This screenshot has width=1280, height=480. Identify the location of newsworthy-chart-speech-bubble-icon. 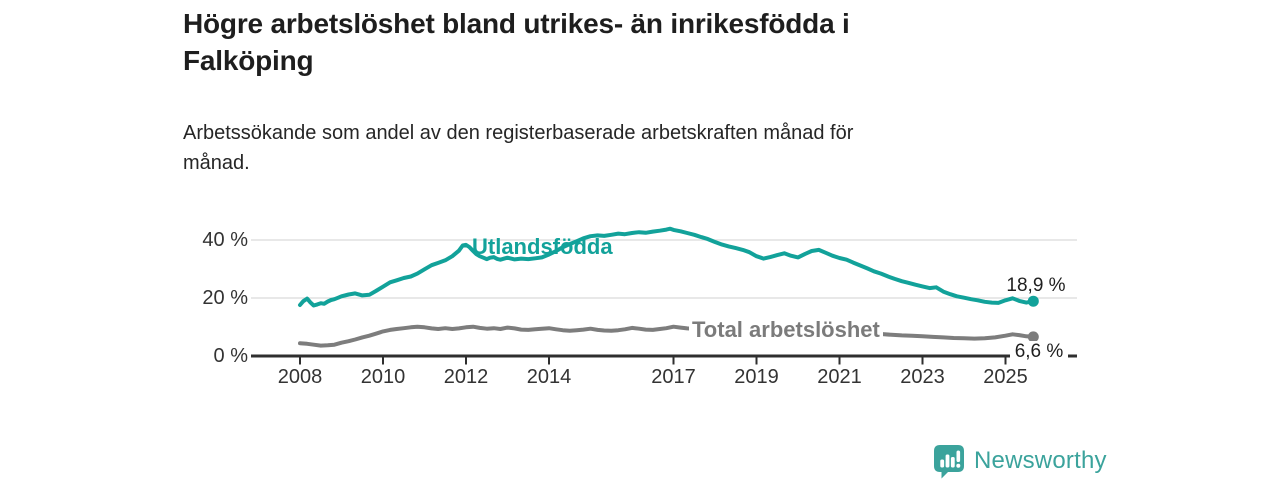
(949, 461).